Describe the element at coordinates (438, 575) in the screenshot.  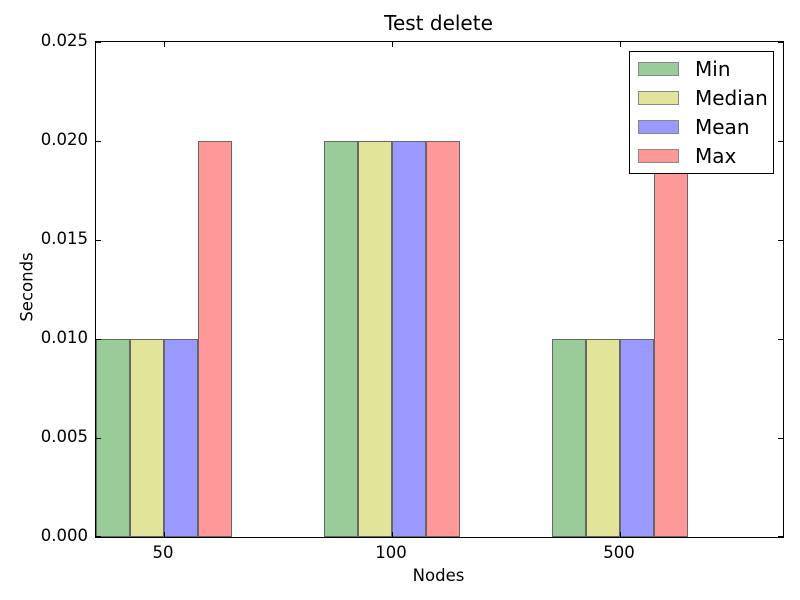
I see `x-axis-label: Nodes` at that location.